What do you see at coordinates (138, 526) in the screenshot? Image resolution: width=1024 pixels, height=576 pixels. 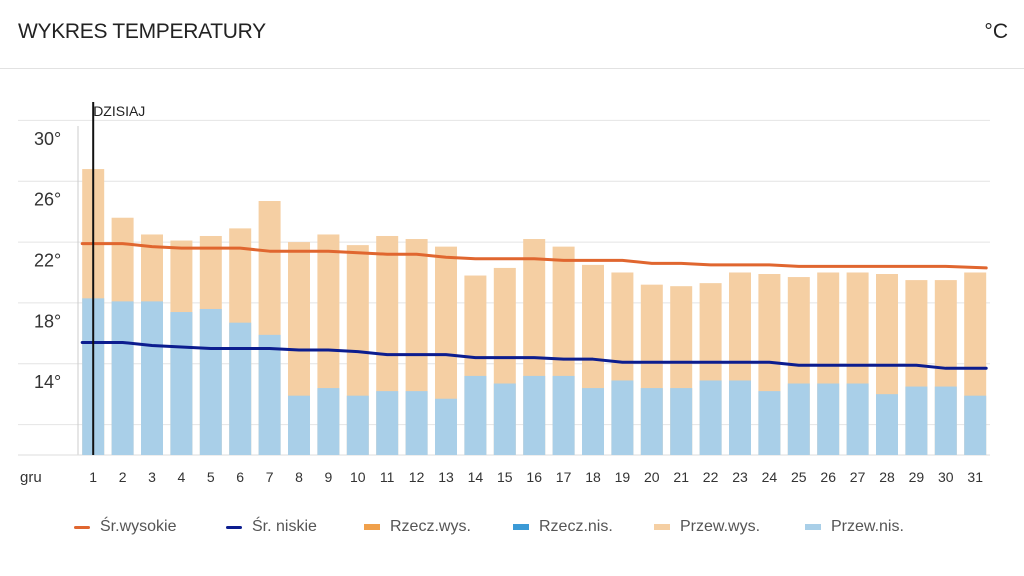 I see `legend-label: Śr.wysokie` at bounding box center [138, 526].